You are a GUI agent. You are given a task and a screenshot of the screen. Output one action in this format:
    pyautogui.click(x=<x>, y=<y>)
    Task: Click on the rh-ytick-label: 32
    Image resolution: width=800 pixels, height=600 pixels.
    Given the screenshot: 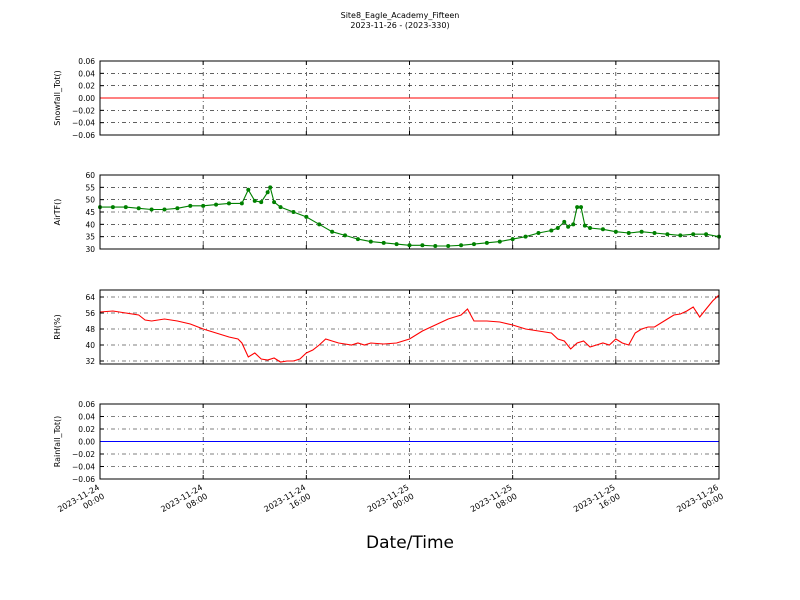 What is the action you would take?
    pyautogui.click(x=90, y=361)
    